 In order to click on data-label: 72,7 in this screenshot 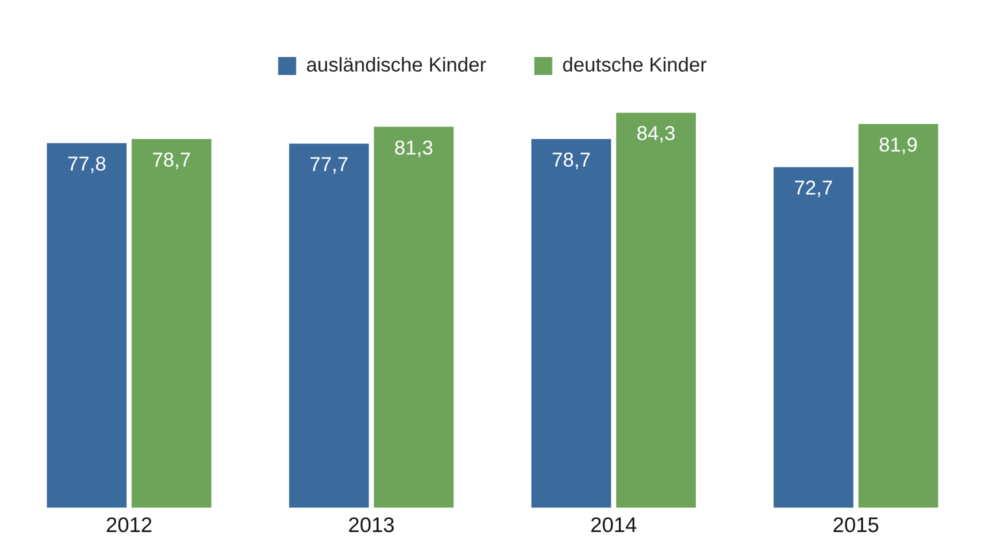, I will do `click(813, 189)`.